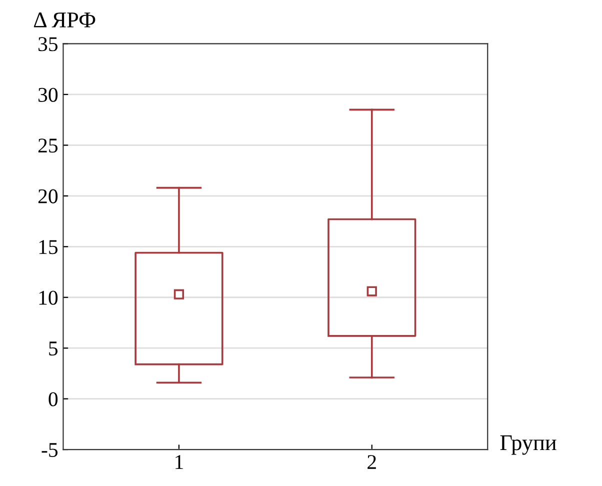  What do you see at coordinates (528, 445) in the screenshot?
I see `x-axis-title: Групи` at bounding box center [528, 445].